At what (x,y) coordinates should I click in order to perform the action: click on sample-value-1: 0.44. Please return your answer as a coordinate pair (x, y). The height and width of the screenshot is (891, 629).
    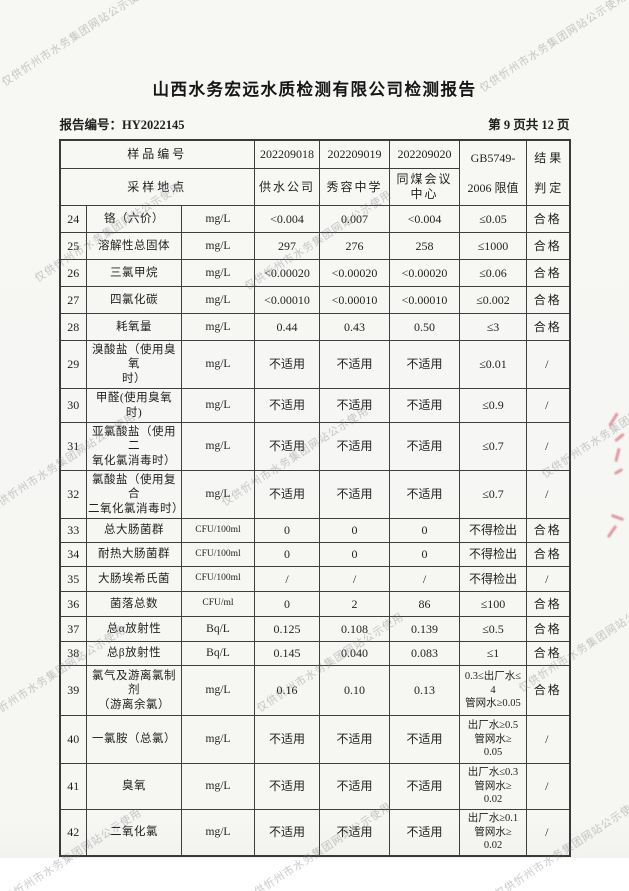
    Looking at the image, I should click on (287, 327).